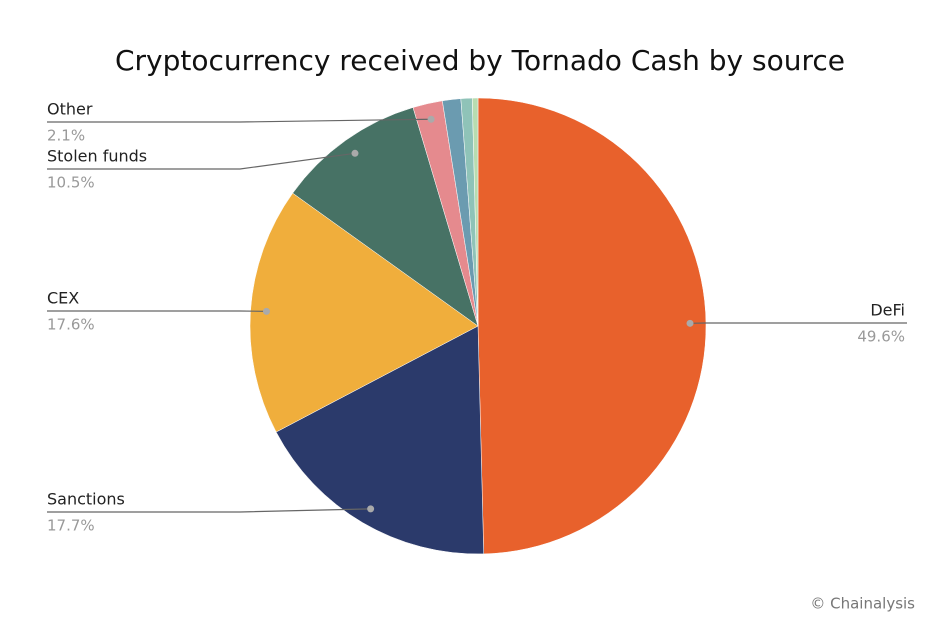 The image size is (950, 633). What do you see at coordinates (881, 337) in the screenshot?
I see `value-label: 49.6%` at bounding box center [881, 337].